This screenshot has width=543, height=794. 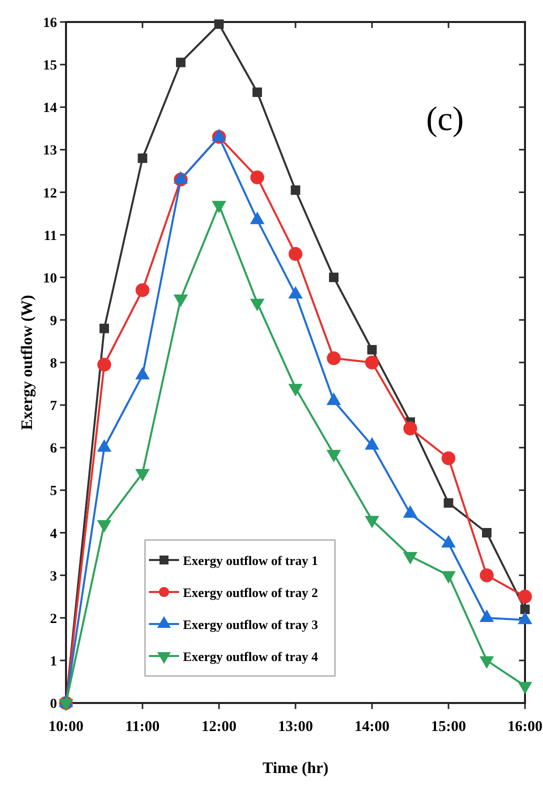 What do you see at coordinates (251, 624) in the screenshot?
I see `legend-label: Exergy outflow of tray 3` at bounding box center [251, 624].